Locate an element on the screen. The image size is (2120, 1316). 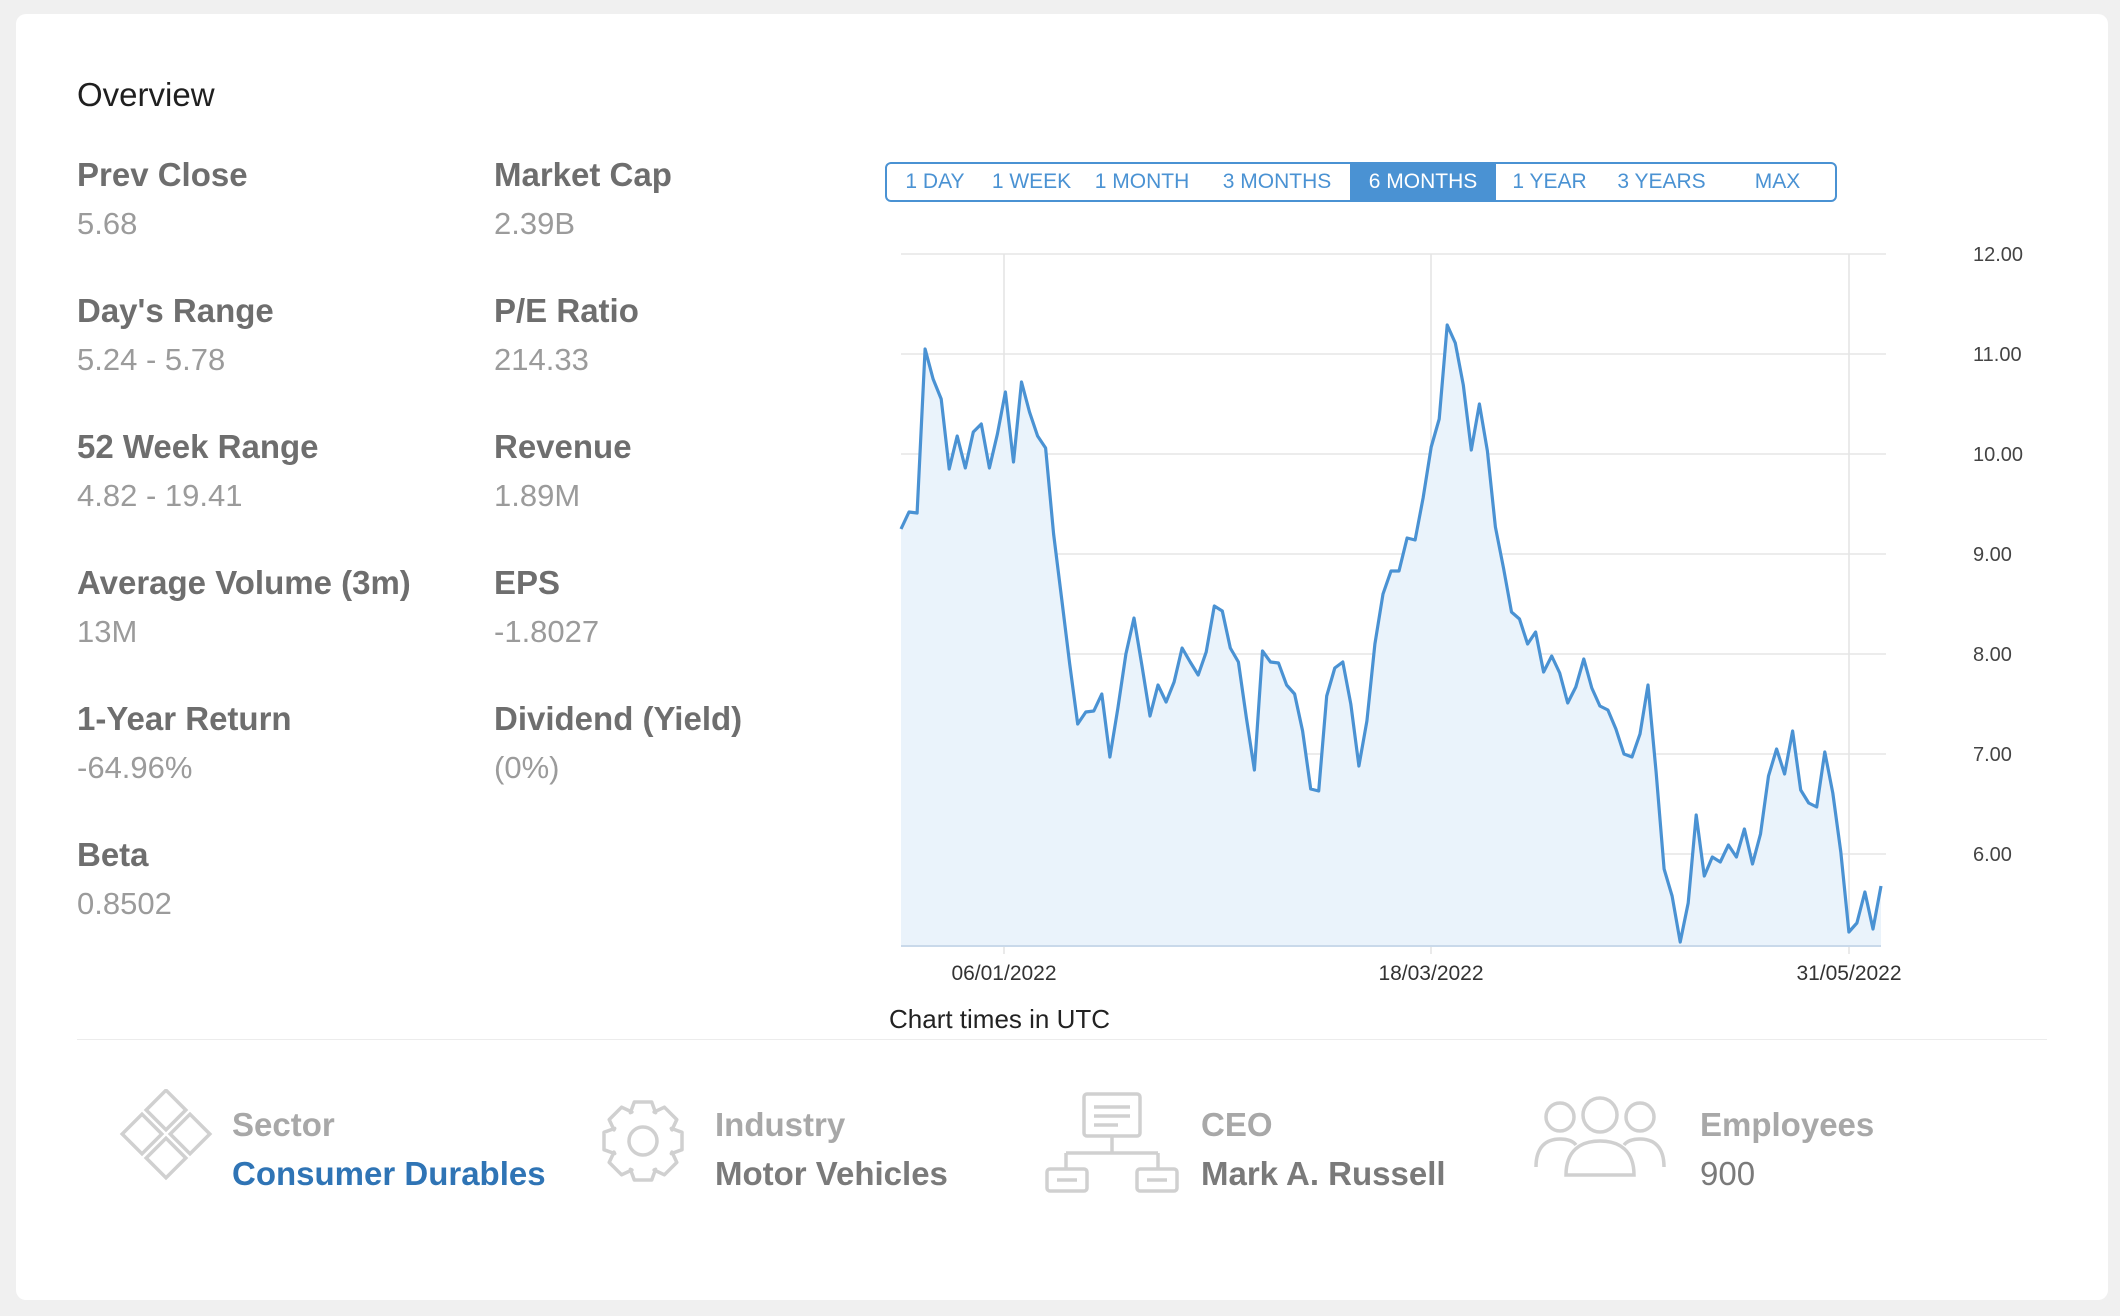
stat-label: P/E Ratio is located at coordinates (566, 310).